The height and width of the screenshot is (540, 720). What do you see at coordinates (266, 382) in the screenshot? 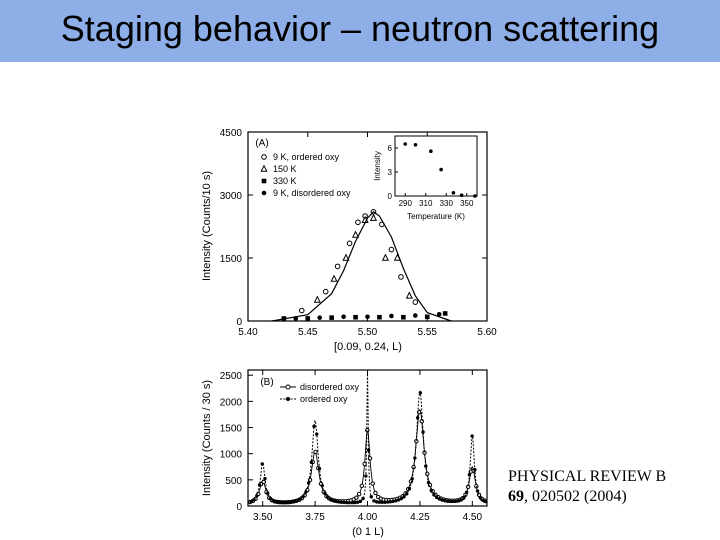
I see `panel-b-label: (B)` at bounding box center [266, 382].